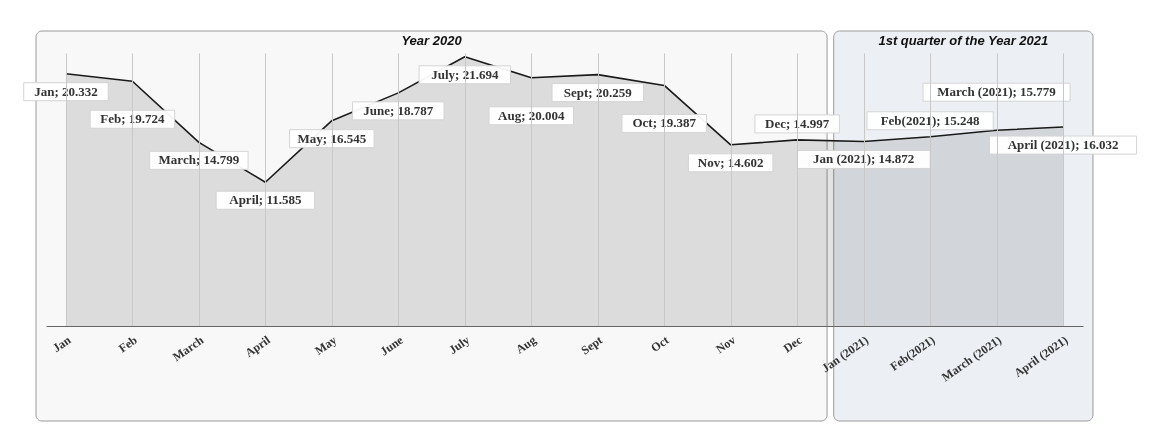 The width and height of the screenshot is (1156, 430). I want to click on data-label: April (2021); 16.032, so click(1063, 145).